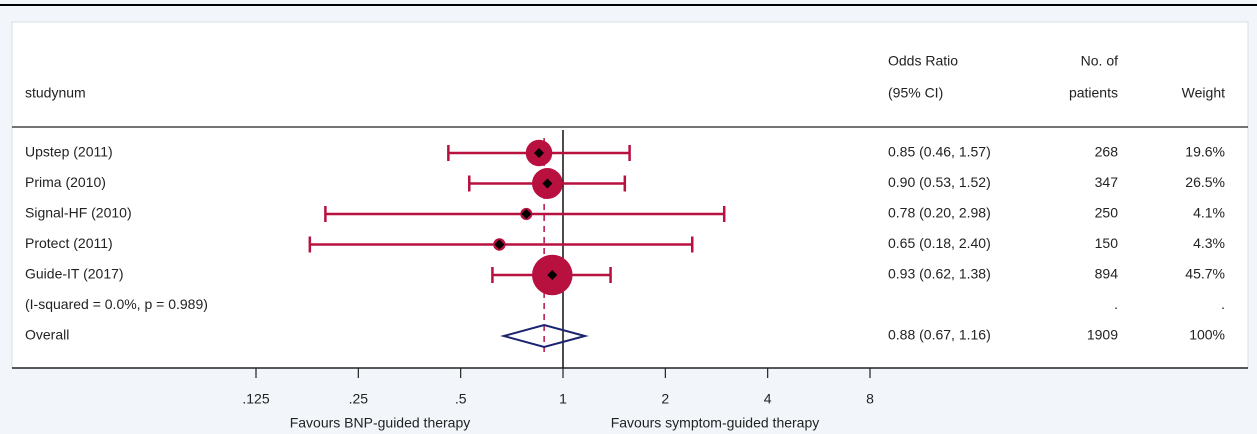 The width and height of the screenshot is (1257, 434). What do you see at coordinates (69, 243) in the screenshot?
I see `study-label: Protect (2011)` at bounding box center [69, 243].